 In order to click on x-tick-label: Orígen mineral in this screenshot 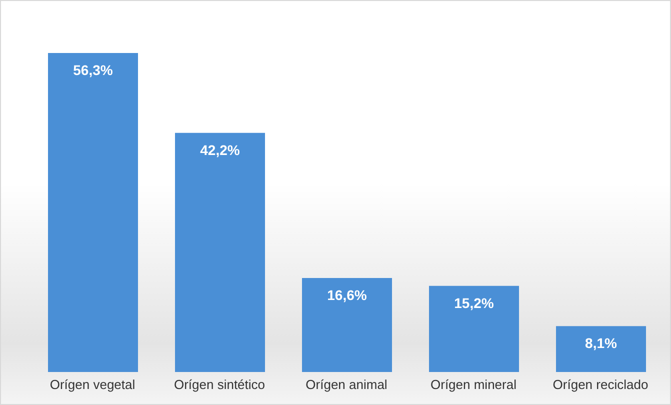, I will do `click(473, 384)`.